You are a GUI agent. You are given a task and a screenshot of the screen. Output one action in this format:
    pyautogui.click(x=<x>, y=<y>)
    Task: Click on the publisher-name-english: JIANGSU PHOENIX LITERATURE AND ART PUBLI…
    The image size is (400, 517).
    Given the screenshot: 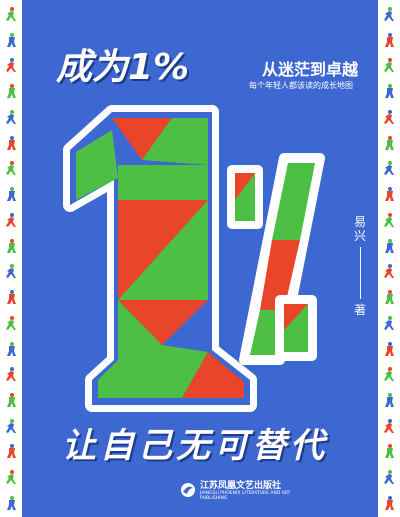 What is the action you would take?
    pyautogui.click(x=245, y=496)
    